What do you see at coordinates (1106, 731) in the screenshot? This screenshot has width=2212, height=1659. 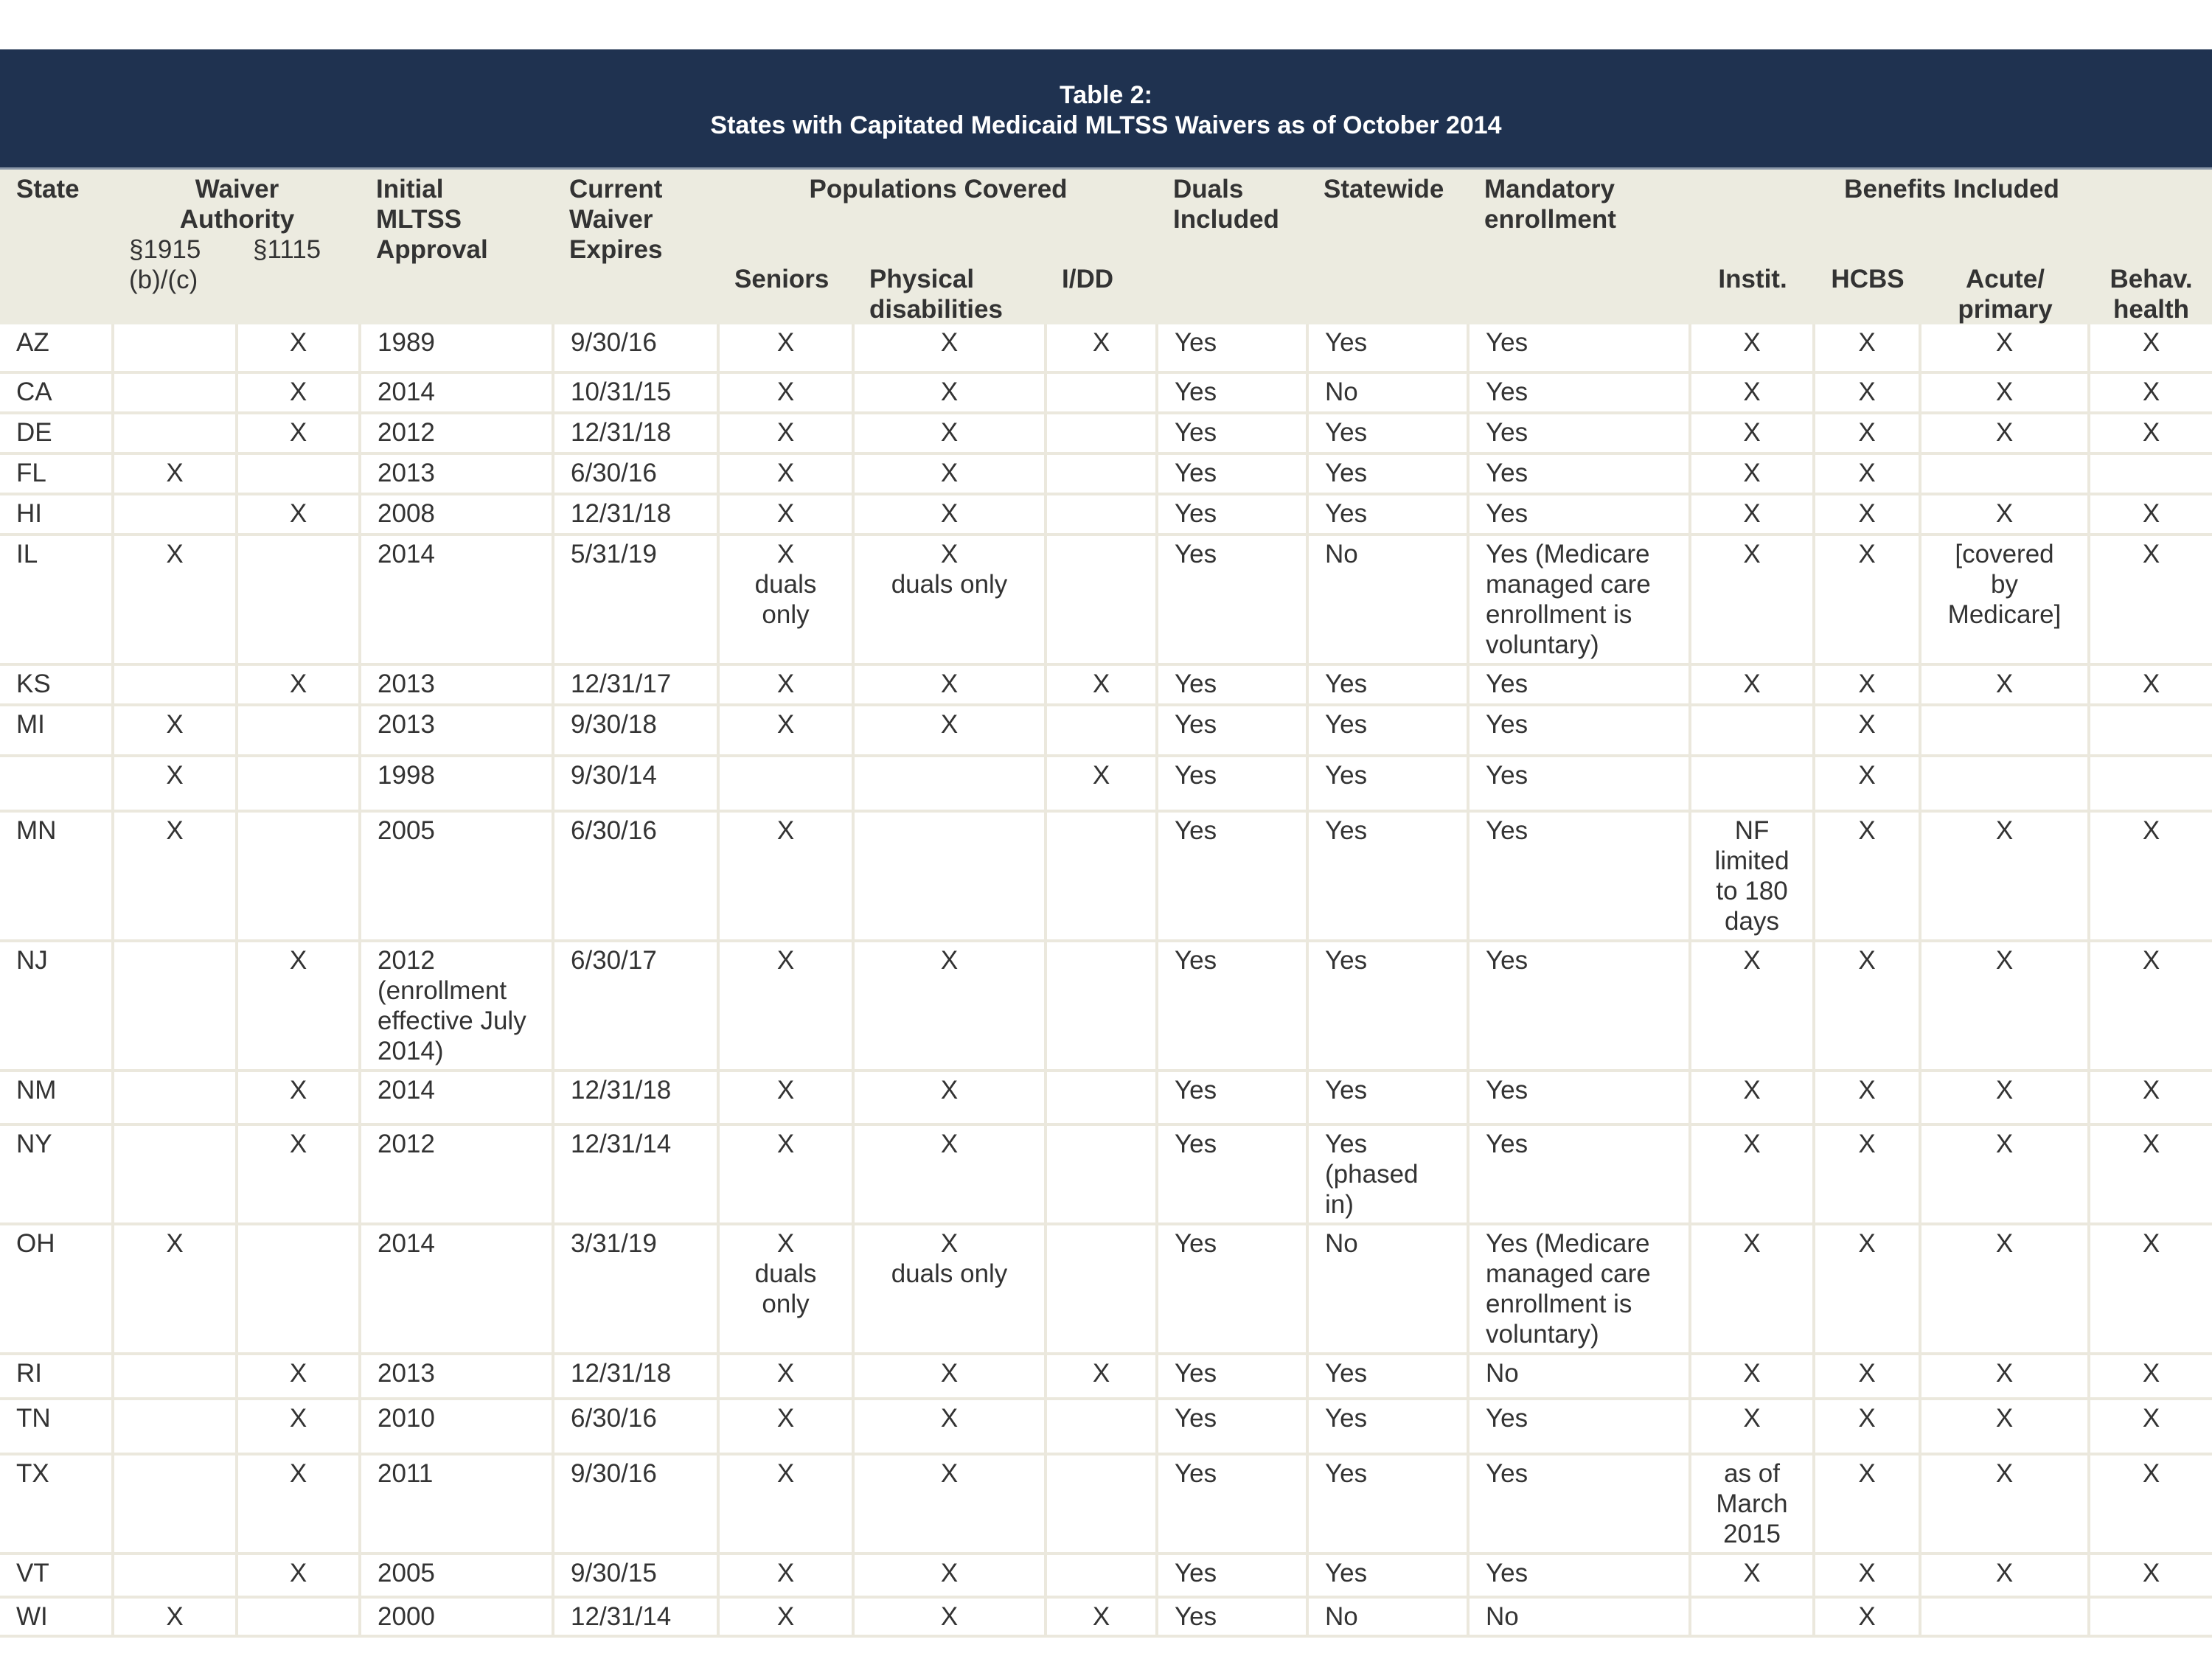 I see `table-row: MI X 2013 9/30/18 X X Yes Yes Yes X` at bounding box center [1106, 731].